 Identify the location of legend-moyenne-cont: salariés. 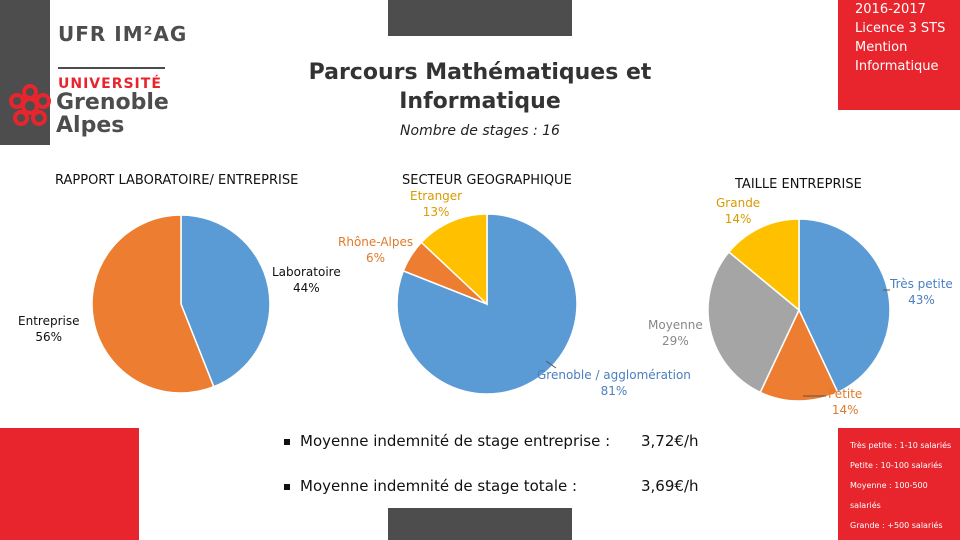
(865, 505).